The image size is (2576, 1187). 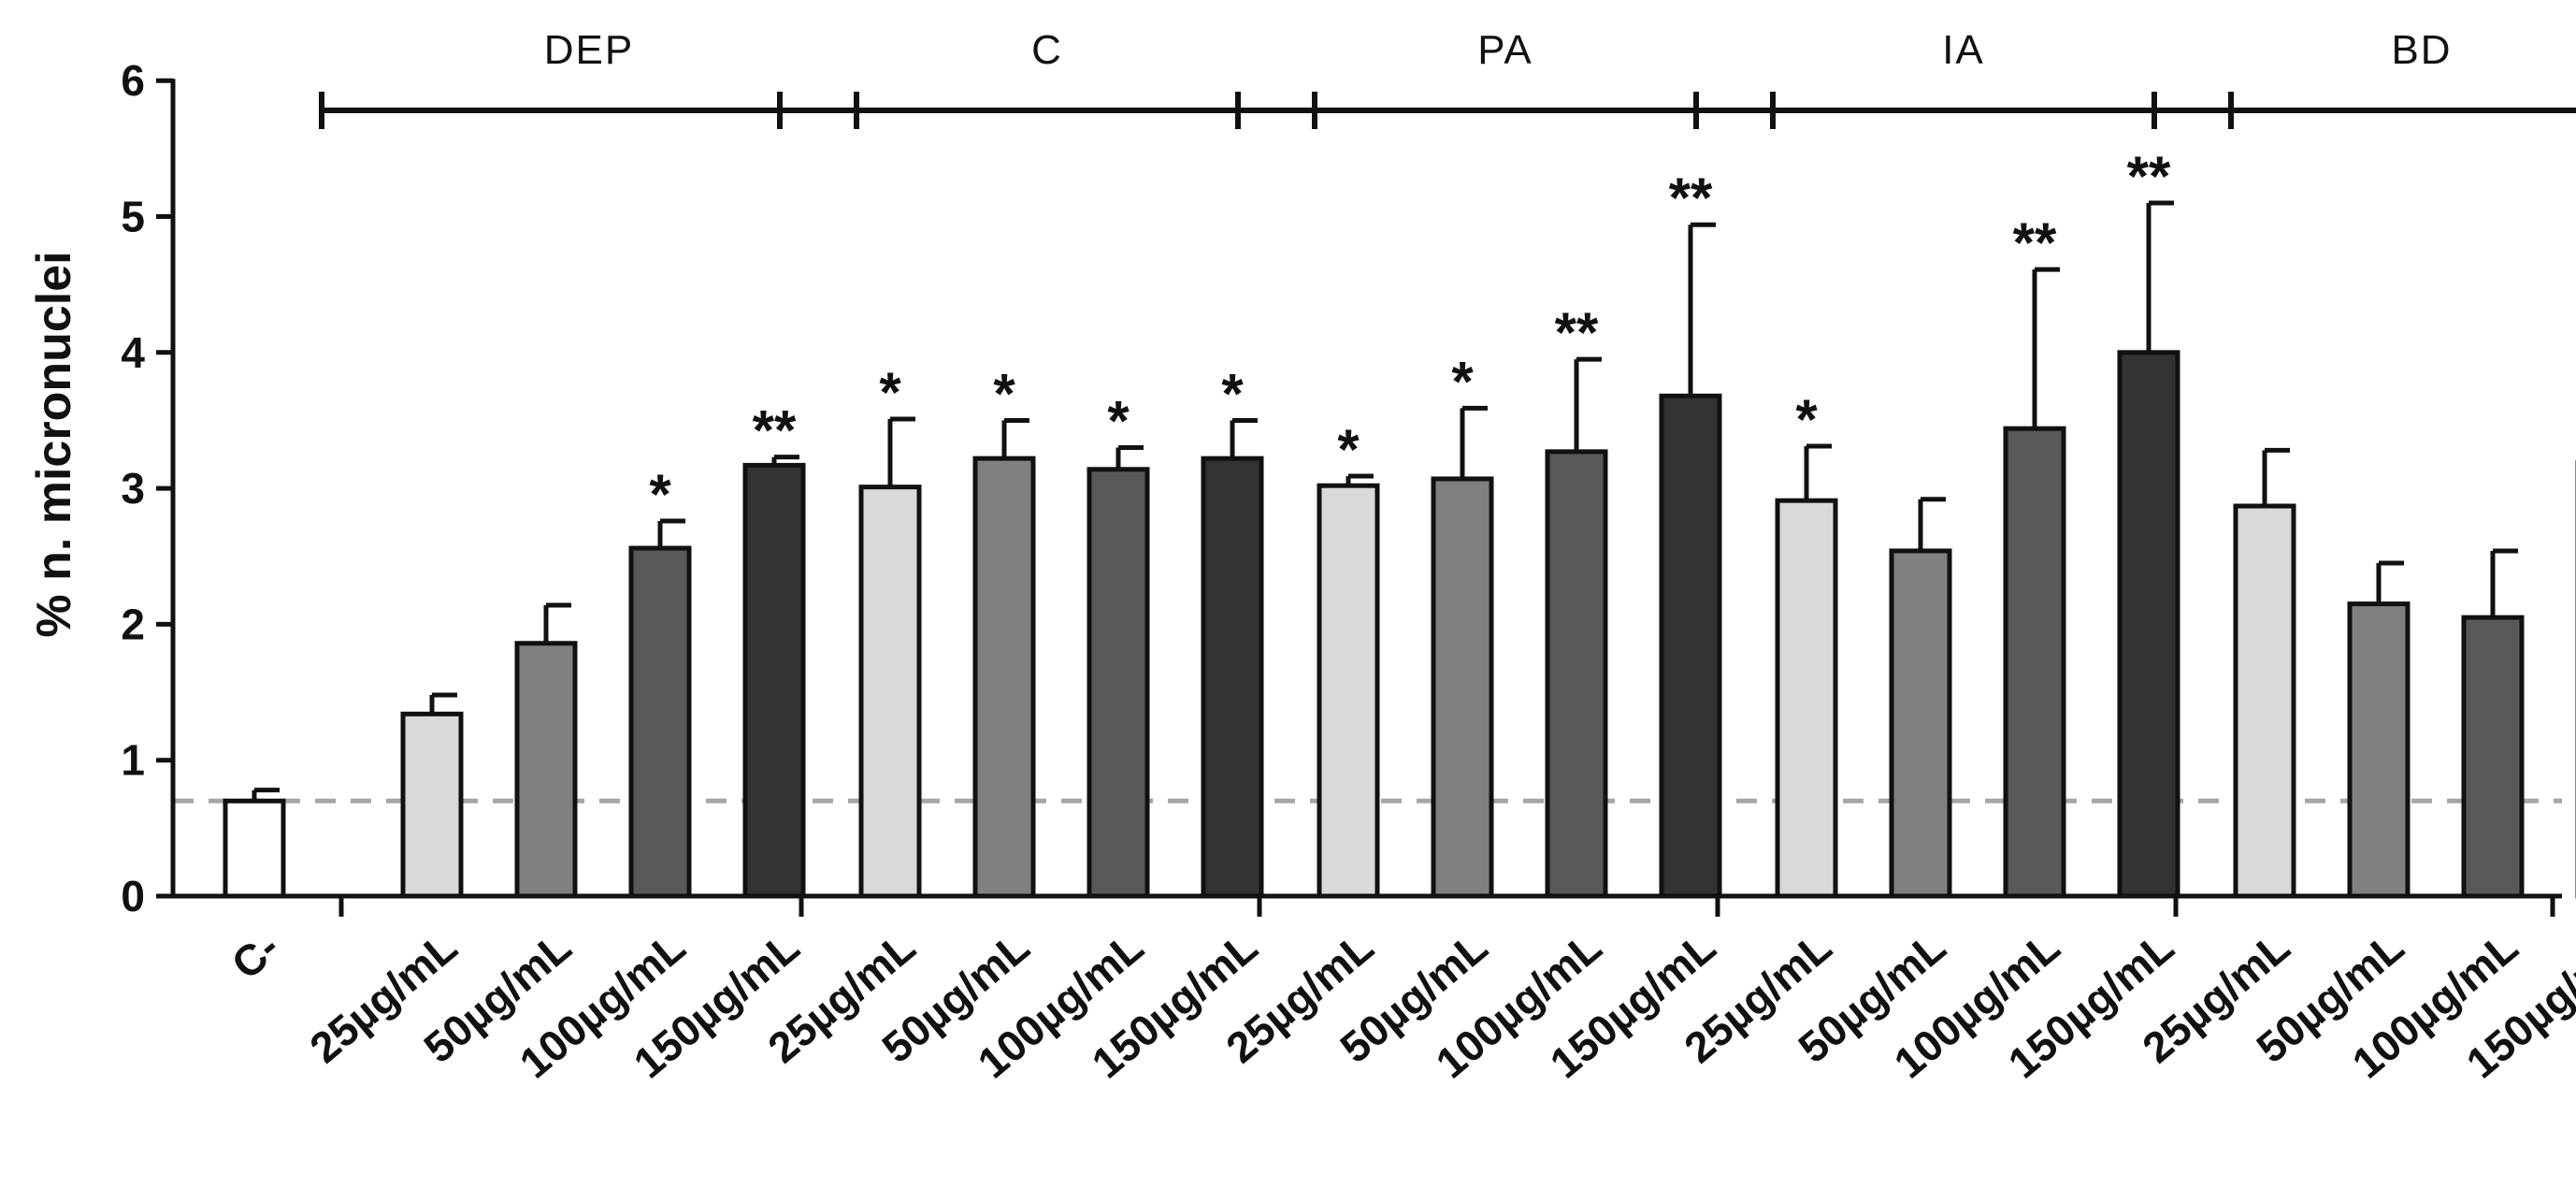 I want to click on y-tick-label: 2, so click(x=133, y=624).